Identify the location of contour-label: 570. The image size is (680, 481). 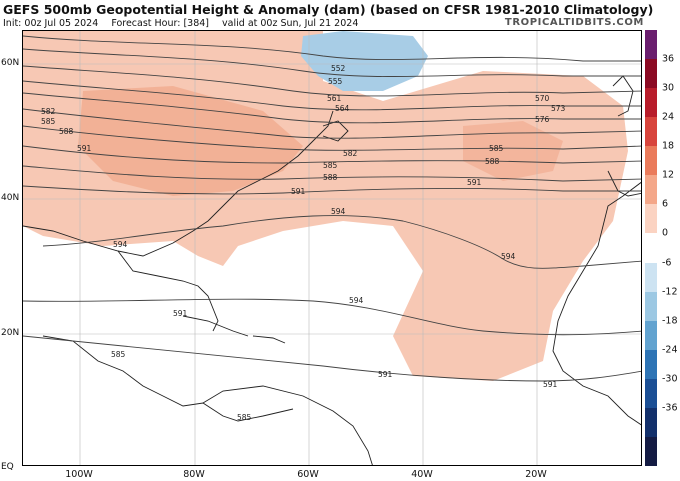
(542, 98).